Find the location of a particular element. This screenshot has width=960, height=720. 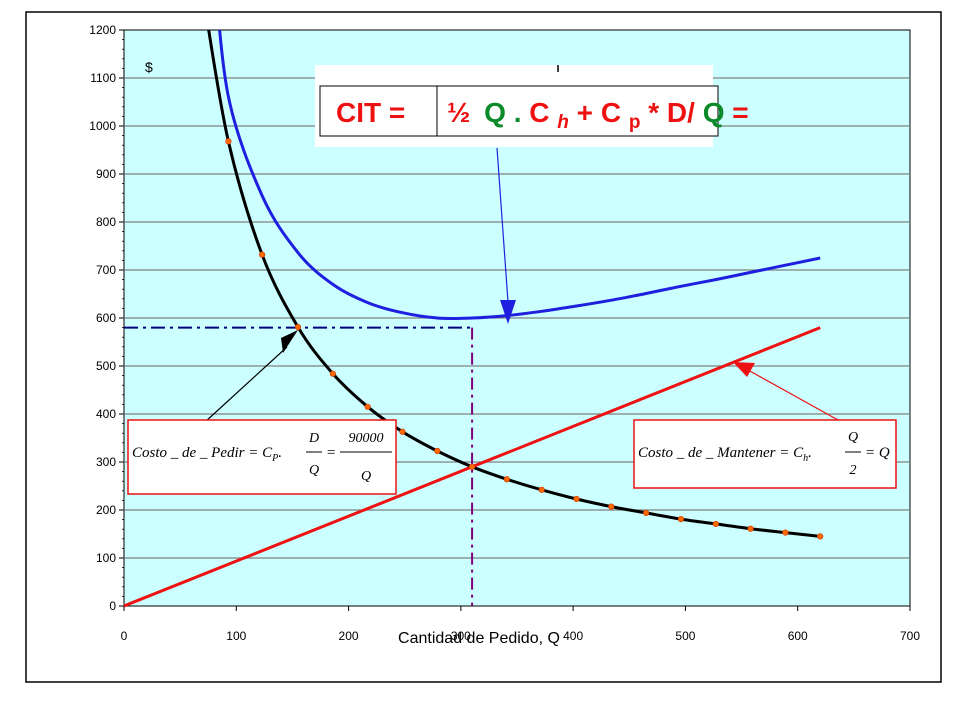

cit-cp-sub: p is located at coordinates (635, 122).